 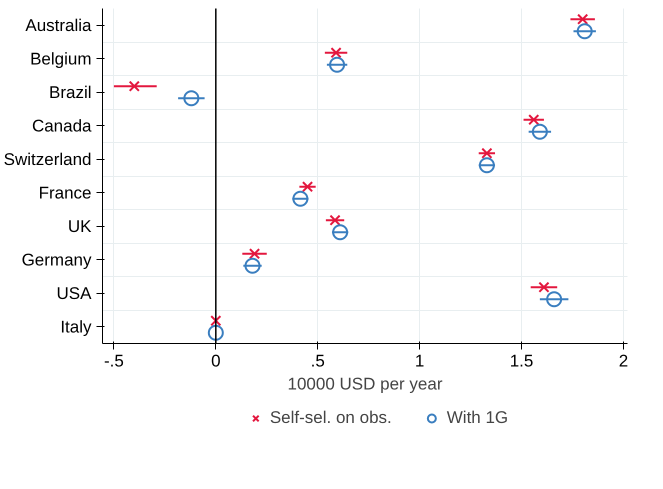 What do you see at coordinates (74, 293) in the screenshot?
I see `y-tick-label: USA` at bounding box center [74, 293].